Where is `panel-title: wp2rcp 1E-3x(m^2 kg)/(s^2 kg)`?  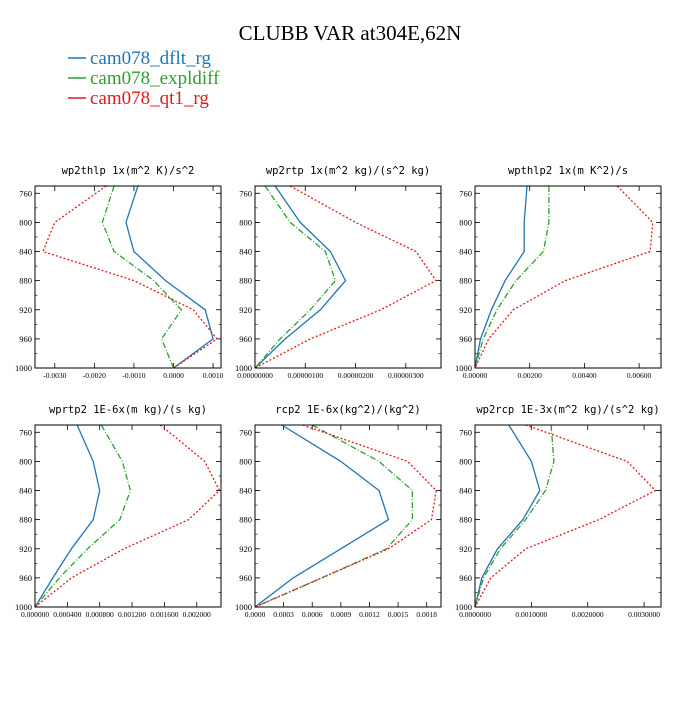 panel-title: wp2rcp 1E-3x(m^2 kg)/(s^2 kg) is located at coordinates (567, 410).